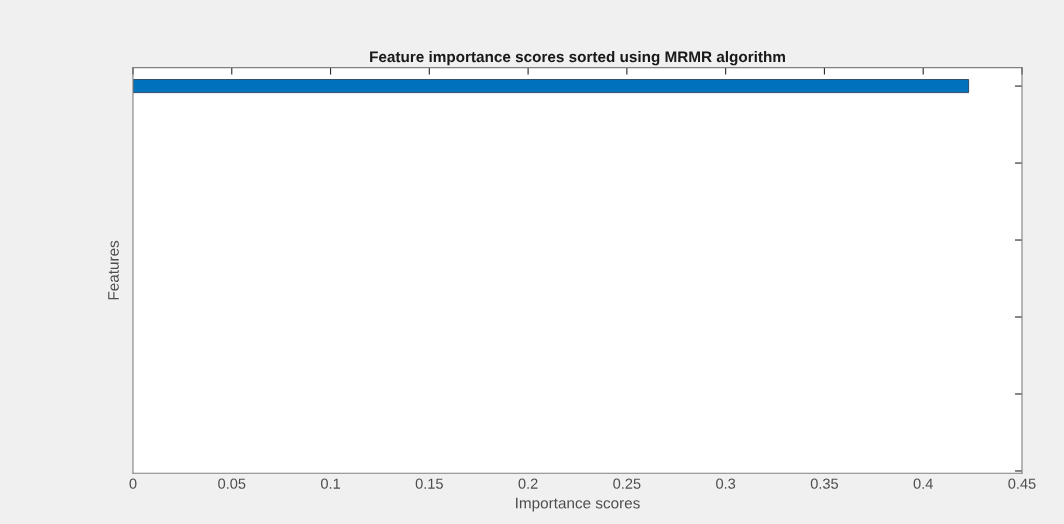  I want to click on x-tick-label: 0.4, so click(923, 483).